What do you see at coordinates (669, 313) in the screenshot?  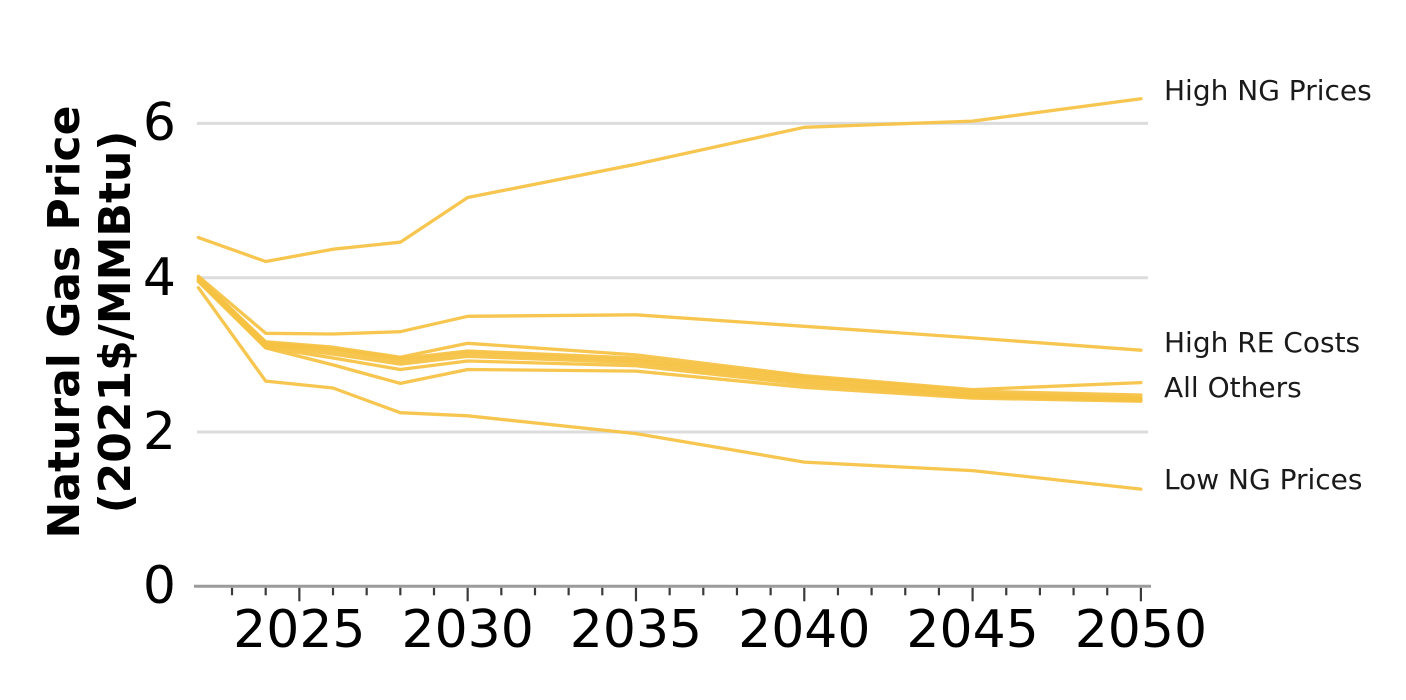 I see `series-line-high-re-costs` at bounding box center [669, 313].